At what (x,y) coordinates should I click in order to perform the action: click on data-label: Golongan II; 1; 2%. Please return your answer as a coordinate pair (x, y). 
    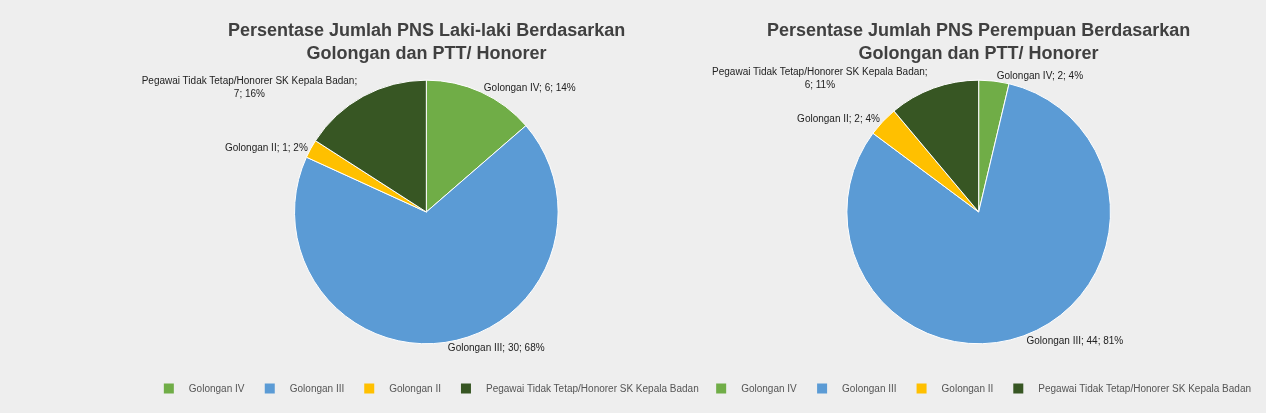
    Looking at the image, I should click on (266, 148).